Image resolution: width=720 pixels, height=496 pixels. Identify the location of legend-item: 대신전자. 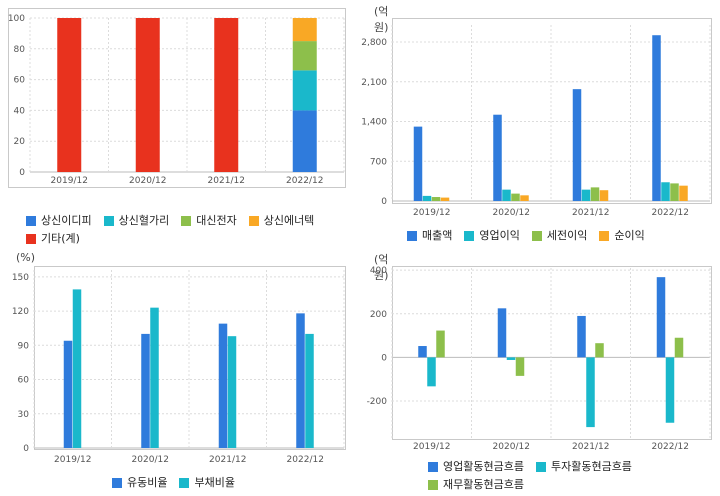
(209, 221).